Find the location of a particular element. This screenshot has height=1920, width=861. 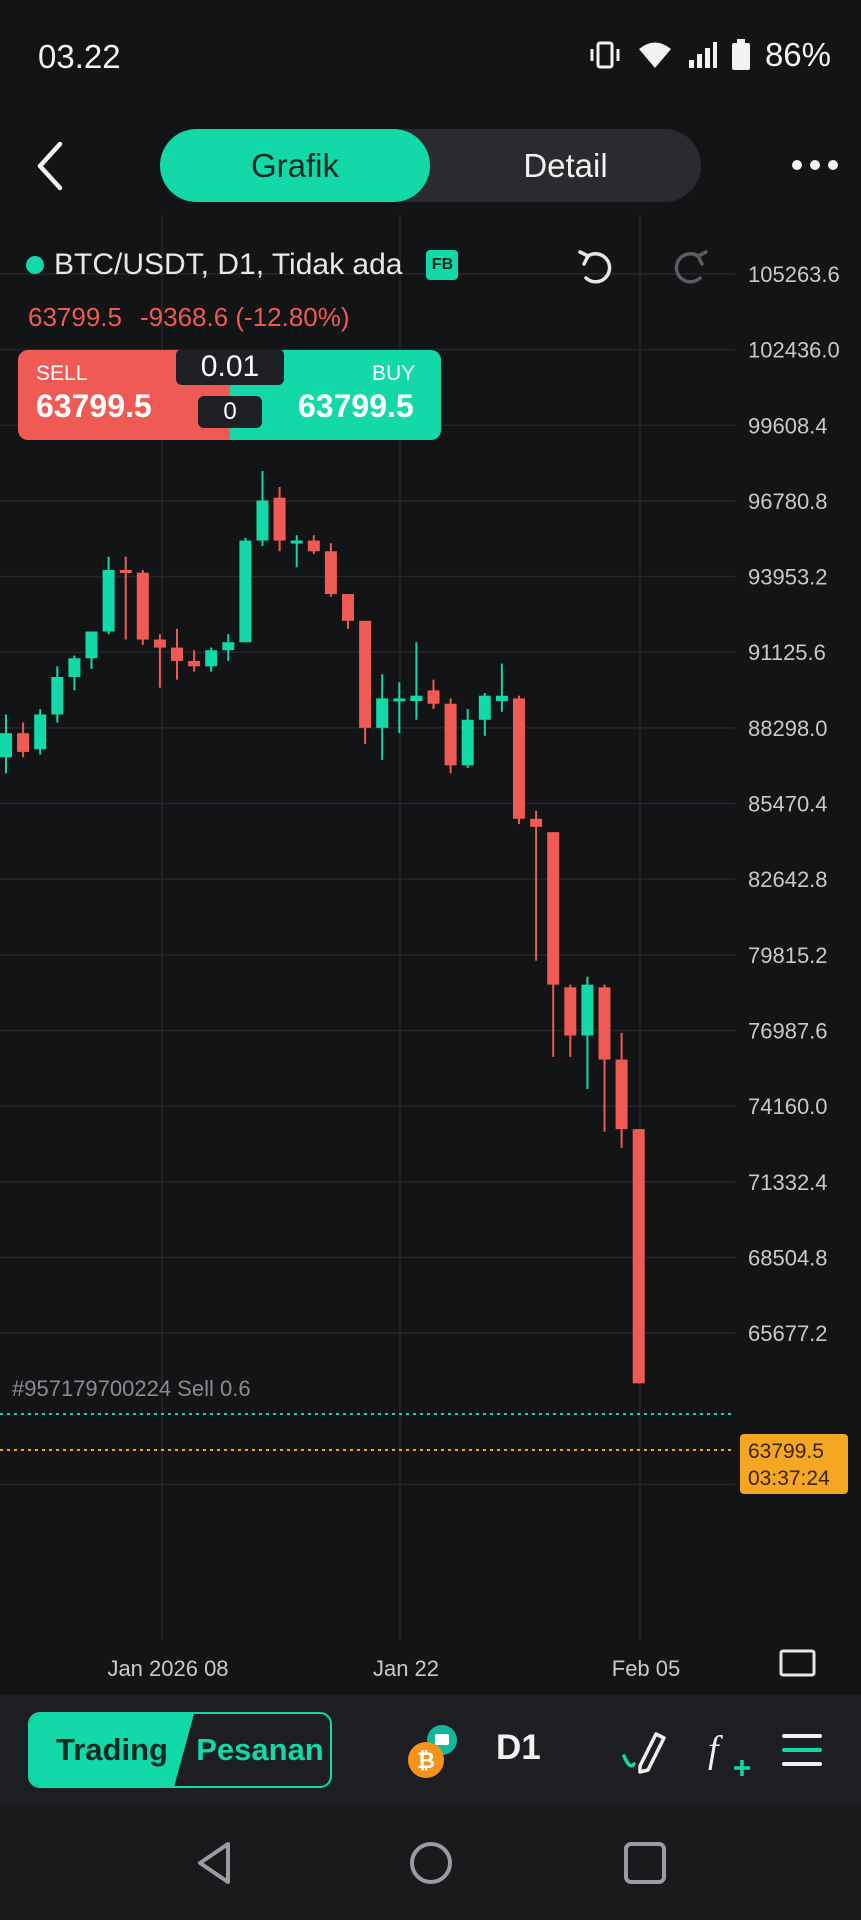

candle-countdown: 03:37:24 is located at coordinates (789, 1478).